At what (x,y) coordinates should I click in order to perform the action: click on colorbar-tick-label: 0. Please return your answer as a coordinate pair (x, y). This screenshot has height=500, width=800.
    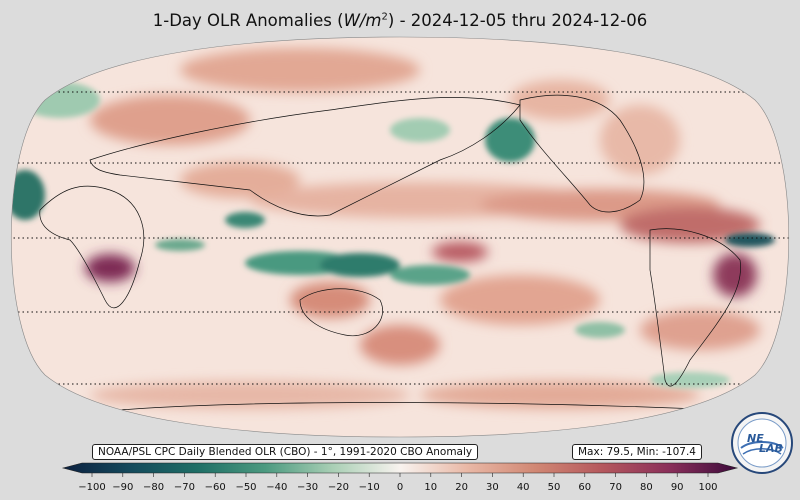
    Looking at the image, I should click on (400, 487).